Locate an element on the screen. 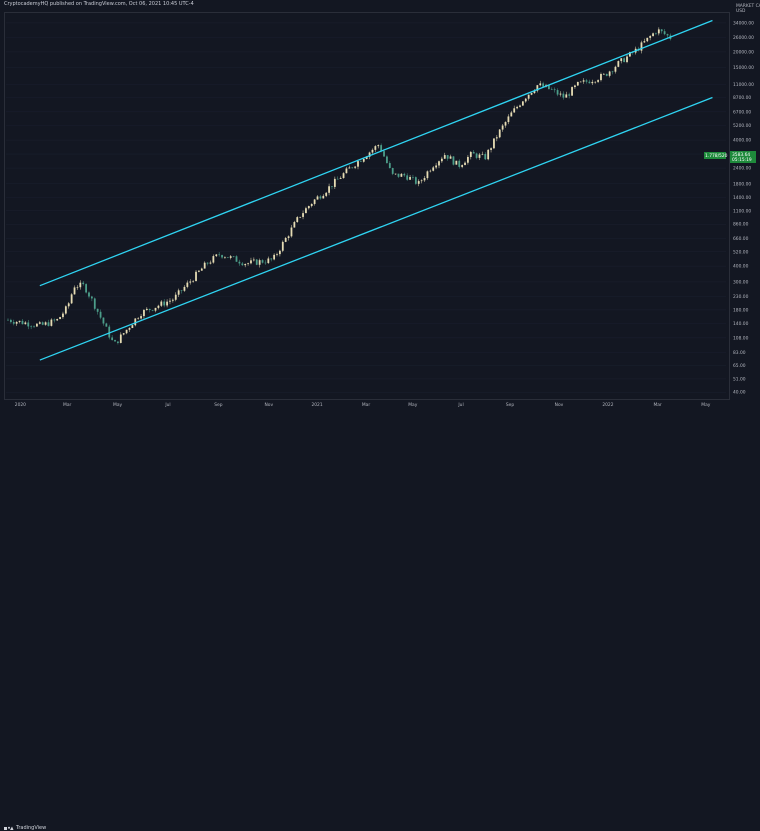 The height and width of the screenshot is (831, 760). x-tick-label: Sep is located at coordinates (510, 405).